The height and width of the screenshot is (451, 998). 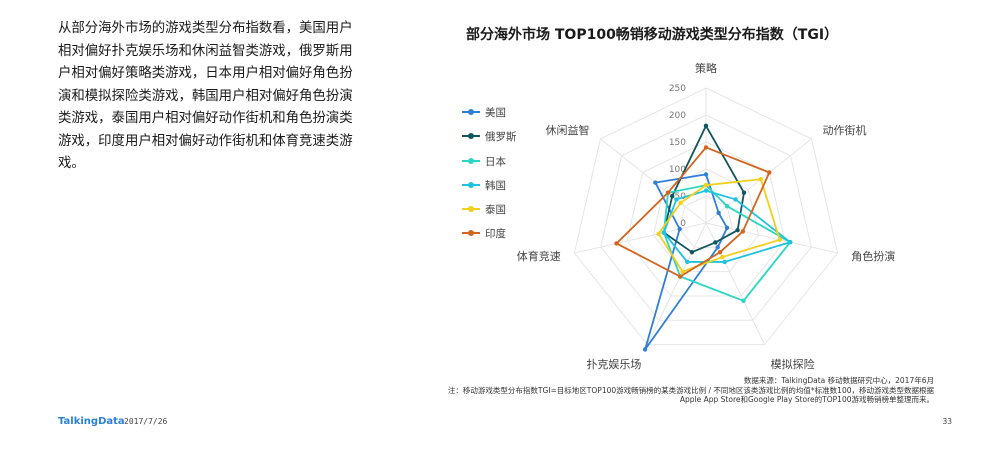 What do you see at coordinates (844, 130) in the screenshot?
I see `axis-label: 动作街机` at bounding box center [844, 130].